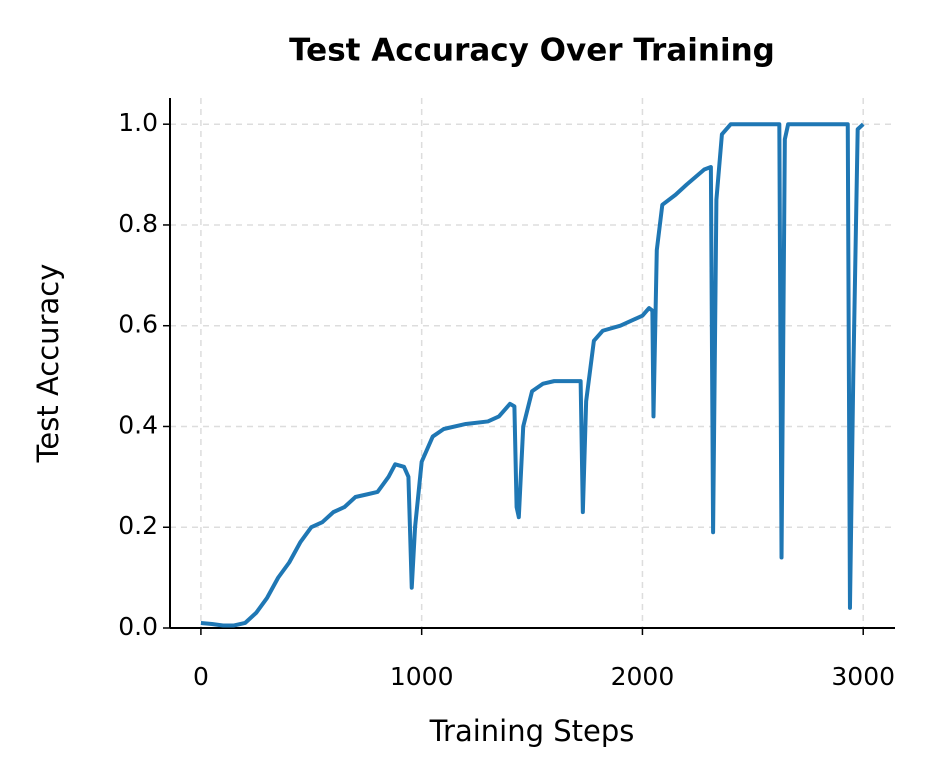 The height and width of the screenshot is (784, 934). Describe the element at coordinates (532, 51) in the screenshot. I see `chart-title: Test Accuracy Over Training` at that location.